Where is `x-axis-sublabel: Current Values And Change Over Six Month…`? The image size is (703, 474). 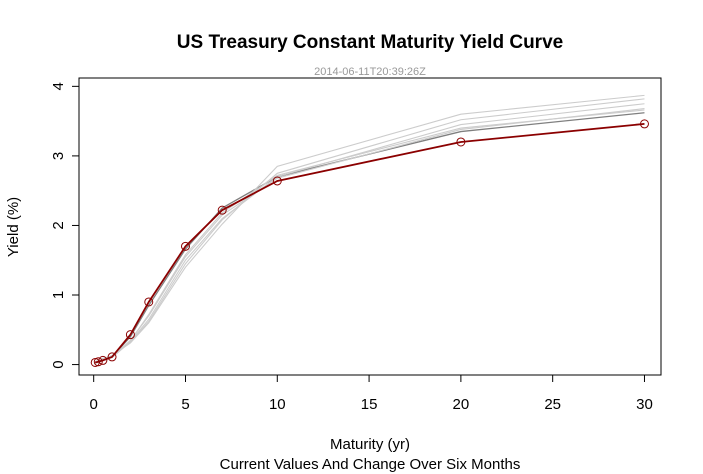
x-axis-sublabel: Current Values And Change Over Six Month… is located at coordinates (370, 464).